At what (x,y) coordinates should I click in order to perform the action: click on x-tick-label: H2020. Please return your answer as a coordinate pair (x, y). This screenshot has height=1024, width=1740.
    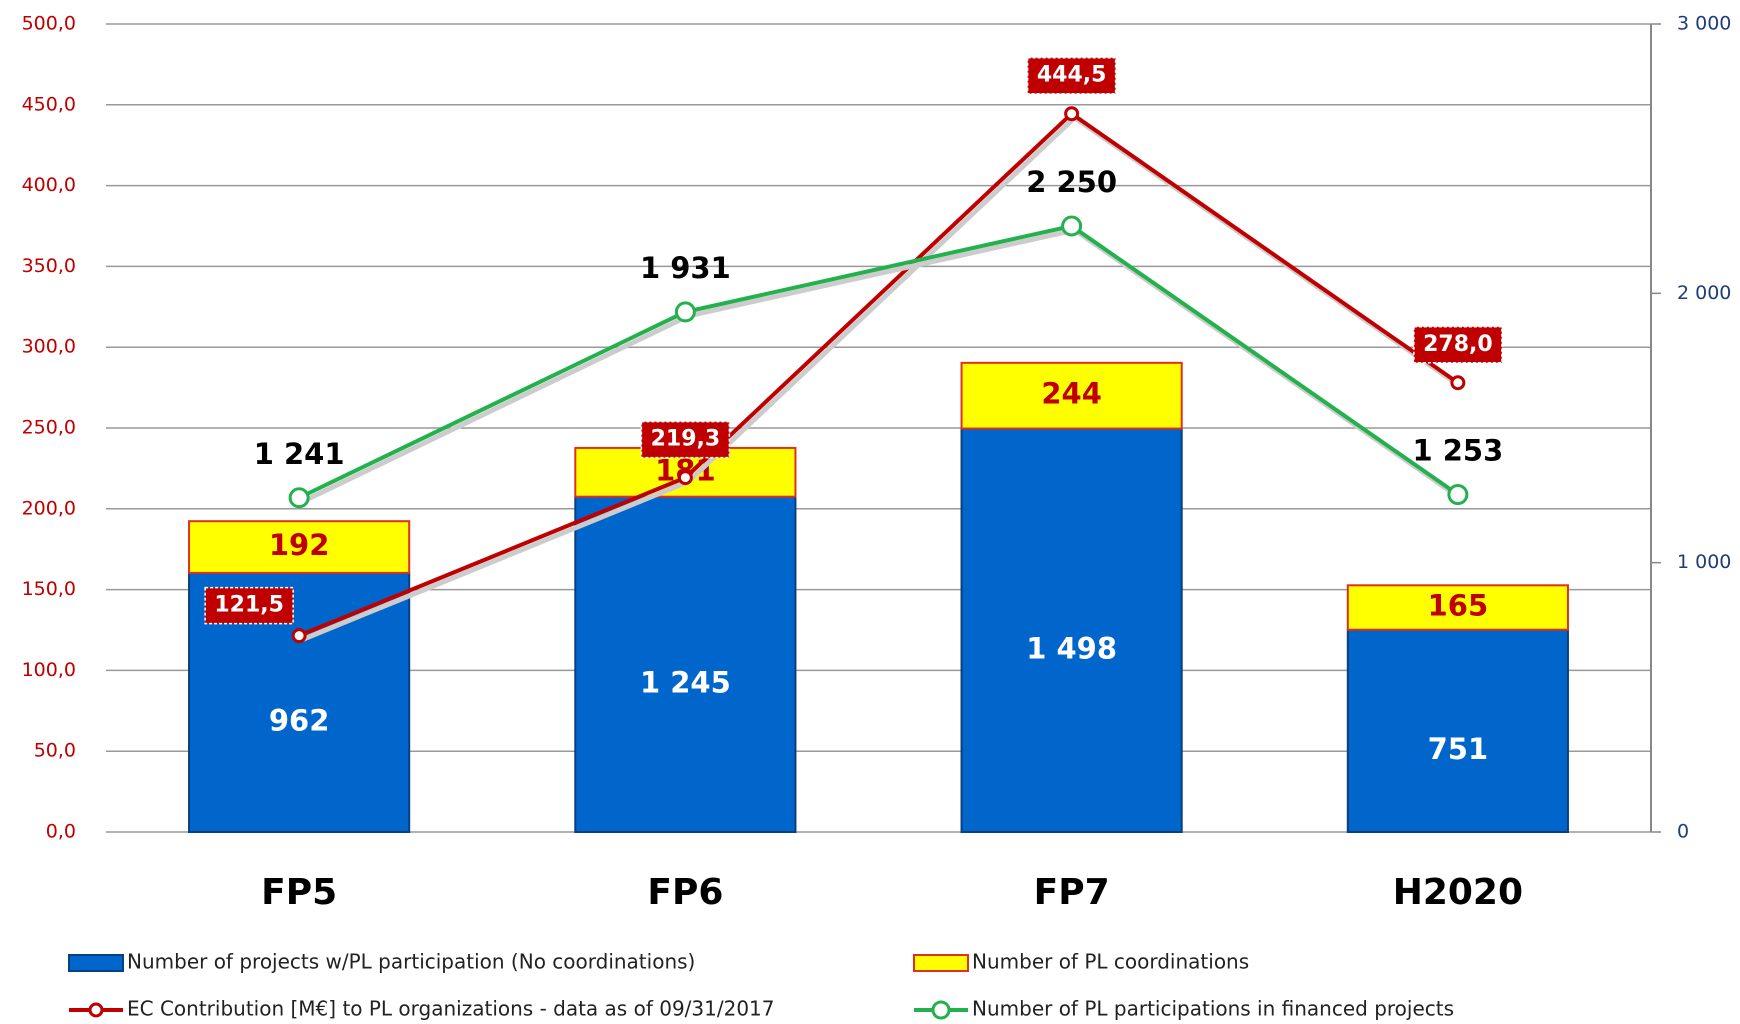
    Looking at the image, I should click on (1458, 892).